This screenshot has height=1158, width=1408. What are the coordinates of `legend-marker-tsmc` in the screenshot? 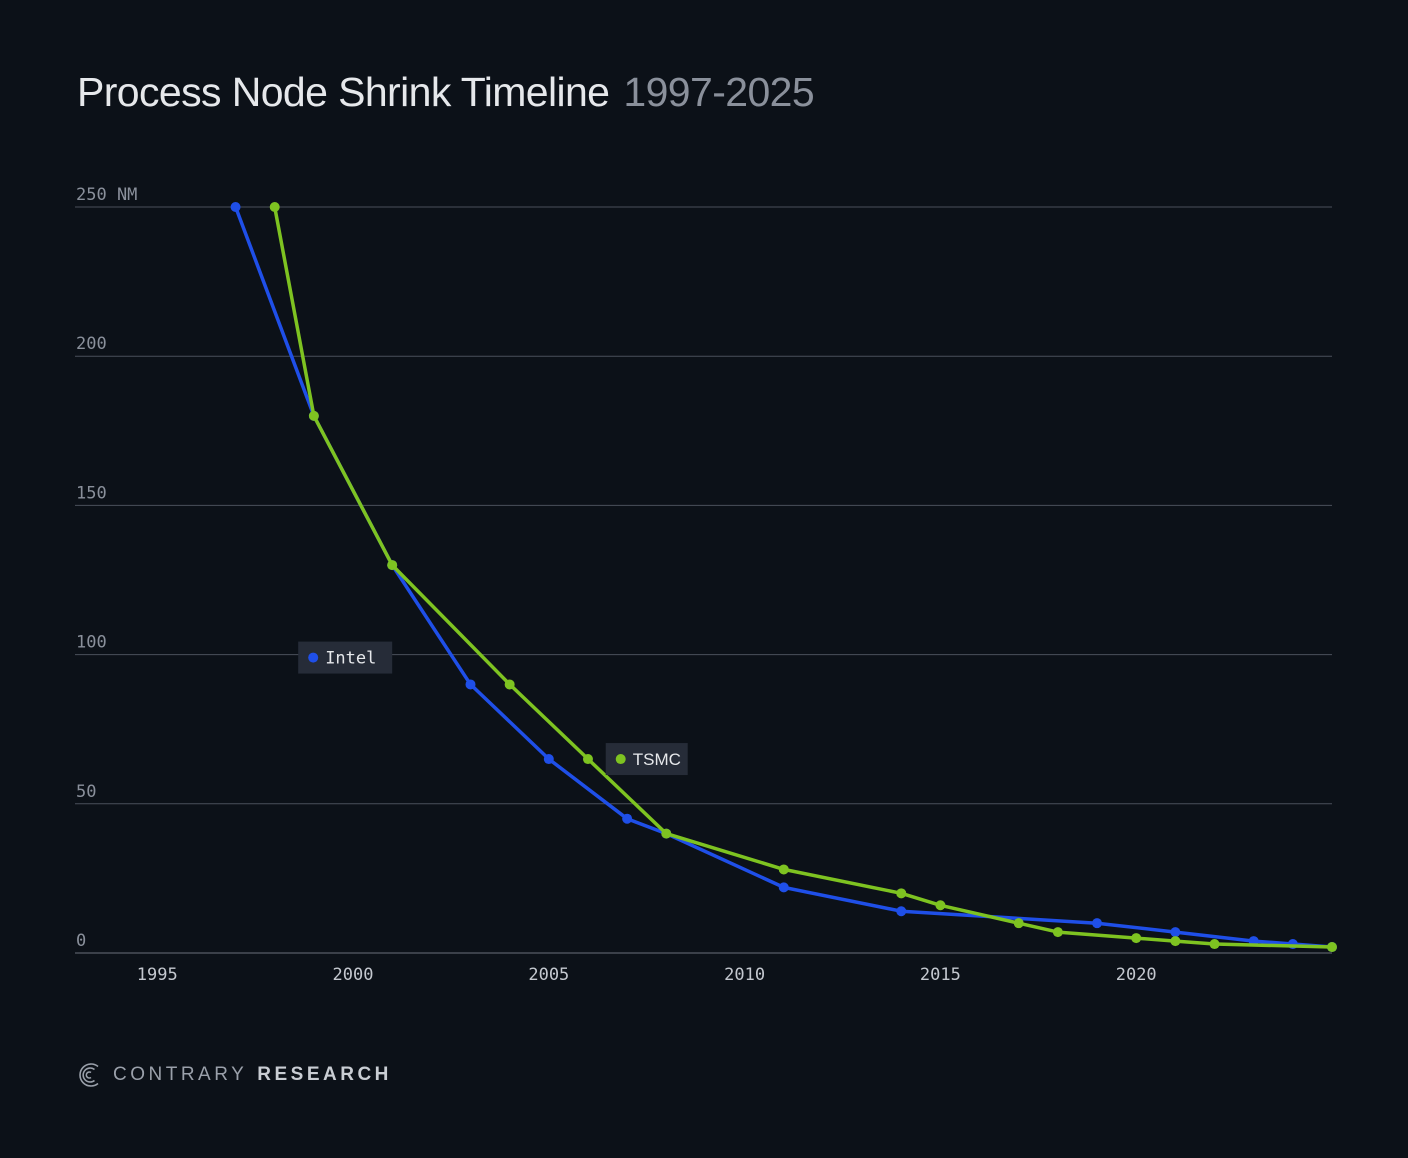 It's located at (620, 759).